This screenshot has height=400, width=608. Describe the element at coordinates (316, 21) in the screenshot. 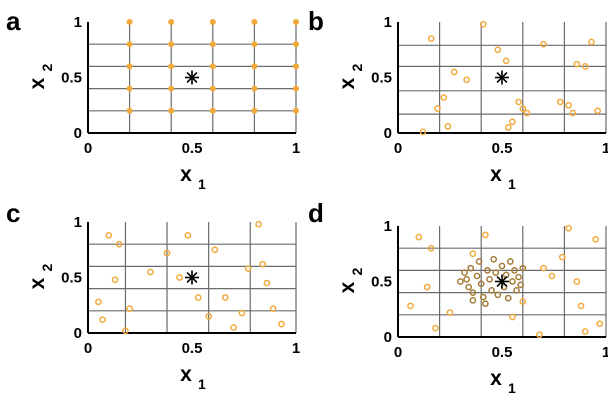

I see `panel-letter-b: b` at that location.